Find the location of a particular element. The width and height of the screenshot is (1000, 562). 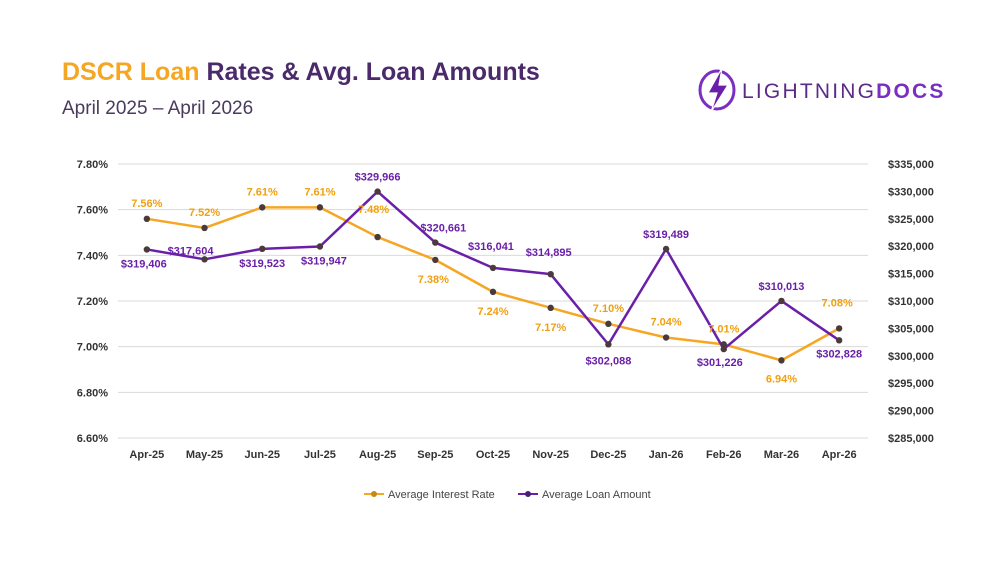

loan-data-label: $319,523 is located at coordinates (262, 264).